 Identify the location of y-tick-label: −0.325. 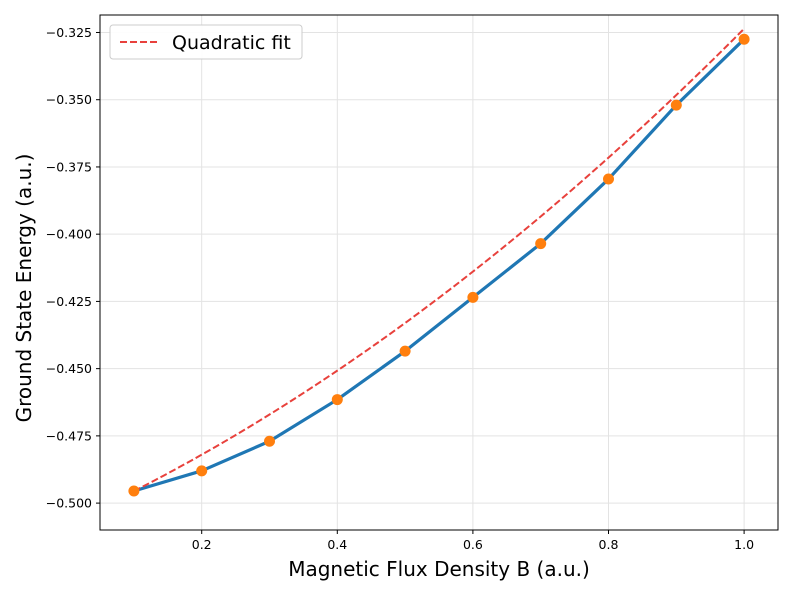
(69, 32).